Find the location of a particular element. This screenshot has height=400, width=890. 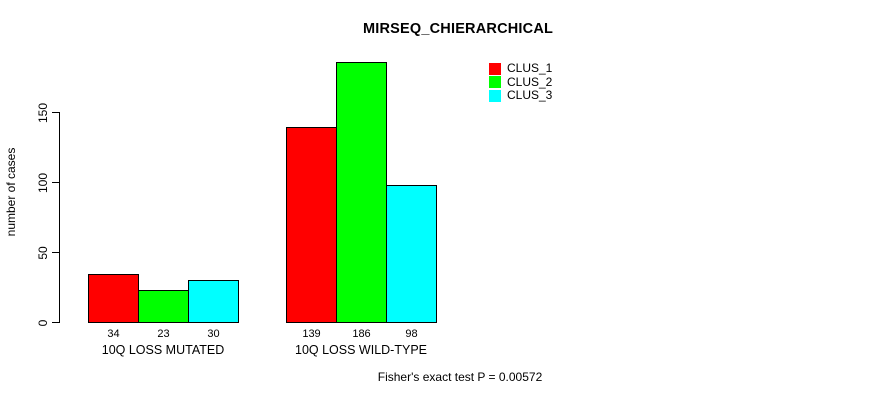

legend: CLUS_1 CLUS_2 CLUS_3 is located at coordinates (520, 82).